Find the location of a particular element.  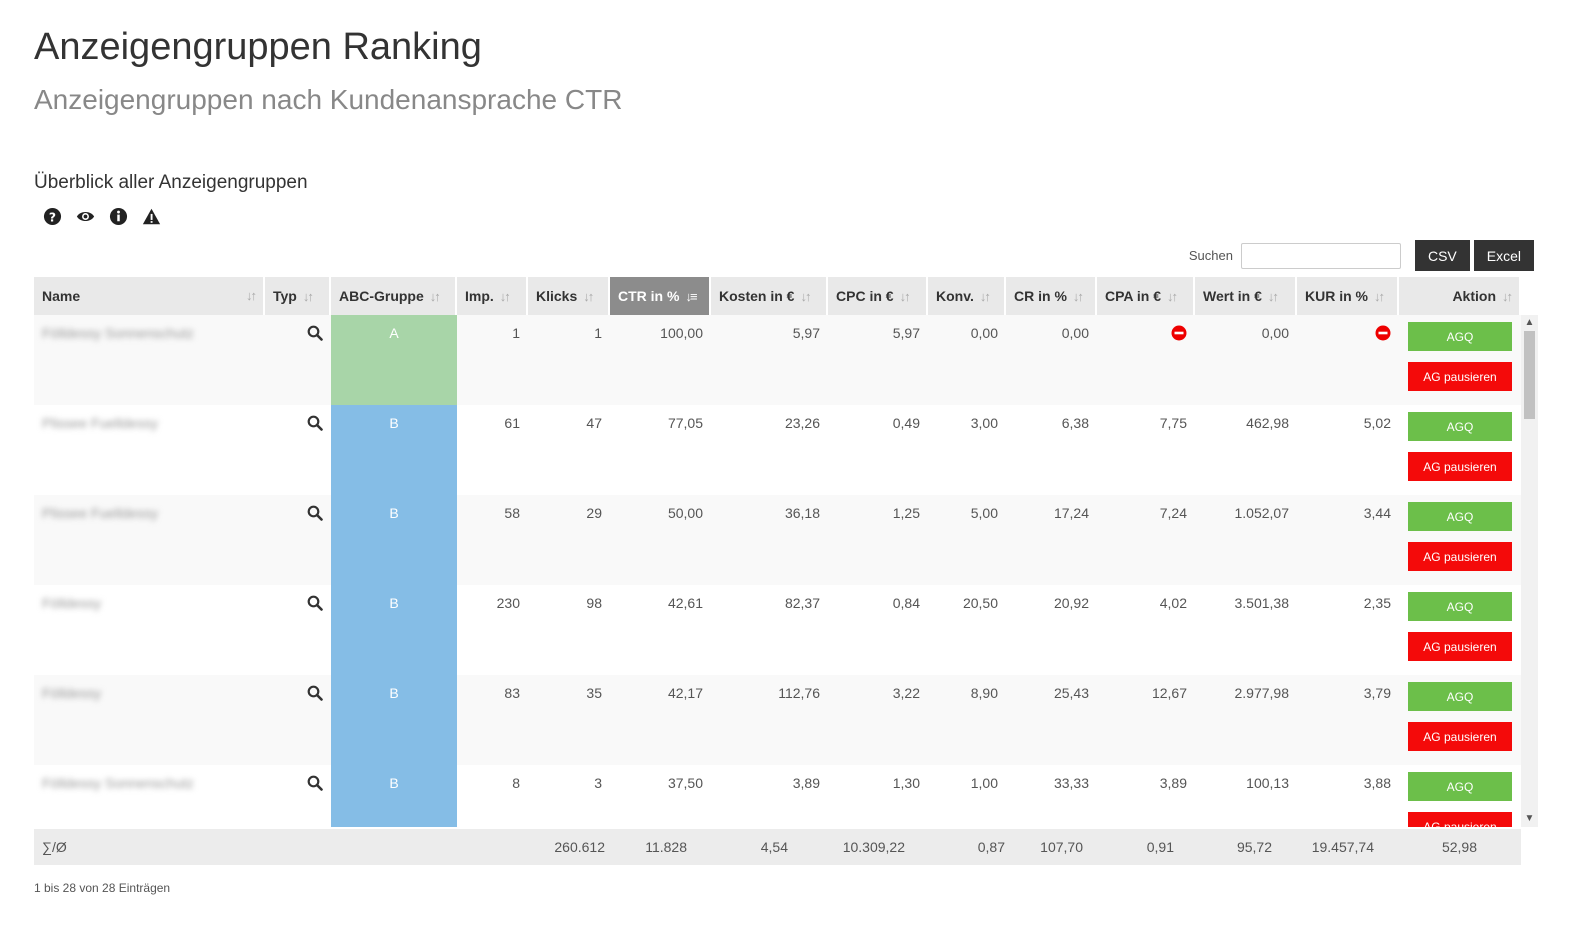

abc-group-cell: A is located at coordinates (394, 360).